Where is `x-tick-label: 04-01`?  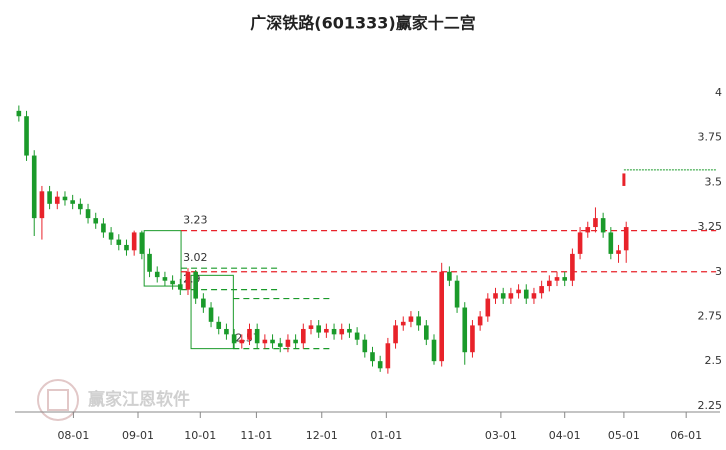
x-tick-label: 04-01 is located at coordinates (565, 435).